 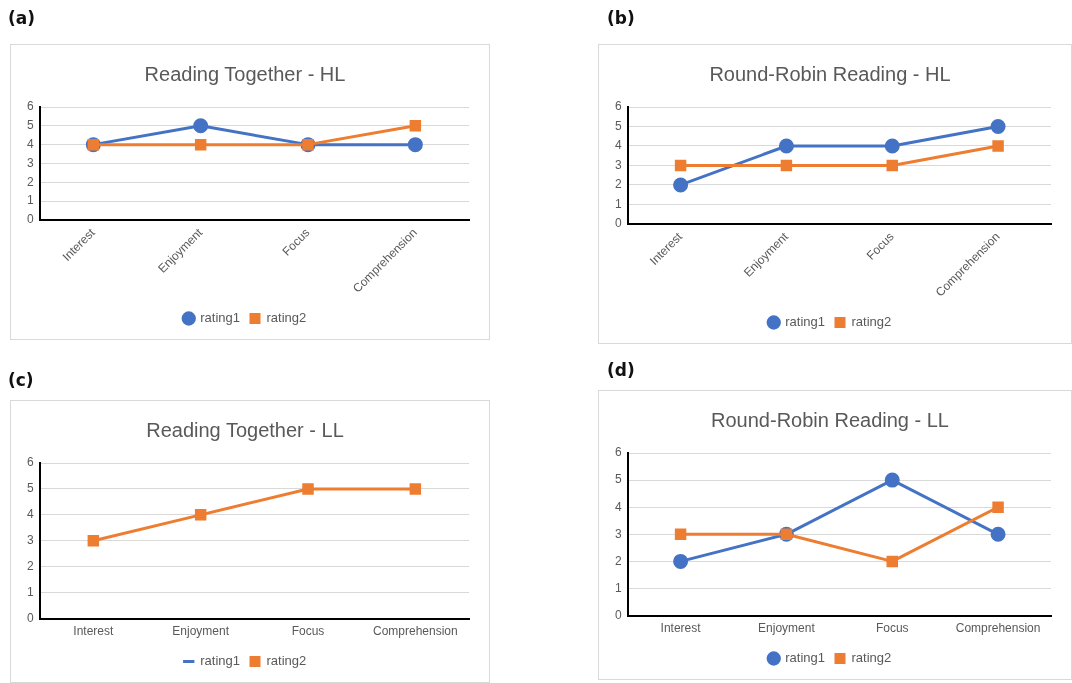 What do you see at coordinates (22, 18) in the screenshot?
I see `text: (a)` at bounding box center [22, 18].